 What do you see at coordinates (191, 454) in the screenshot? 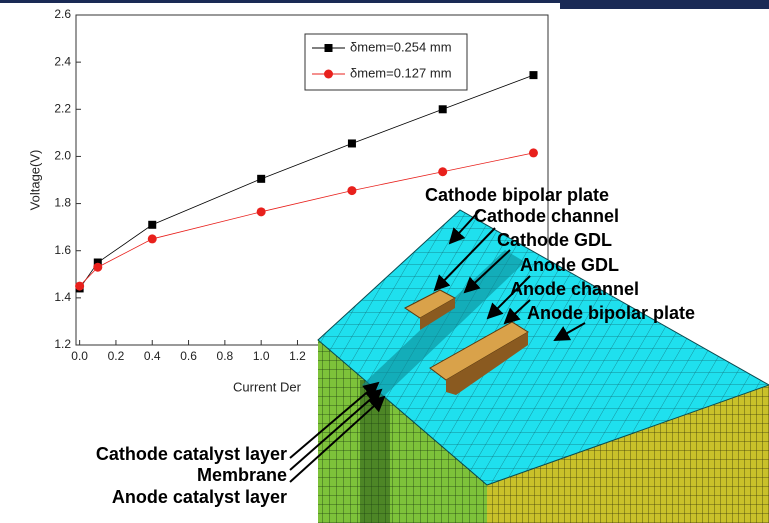
I see `label: Cathode catalyst layer` at bounding box center [191, 454].